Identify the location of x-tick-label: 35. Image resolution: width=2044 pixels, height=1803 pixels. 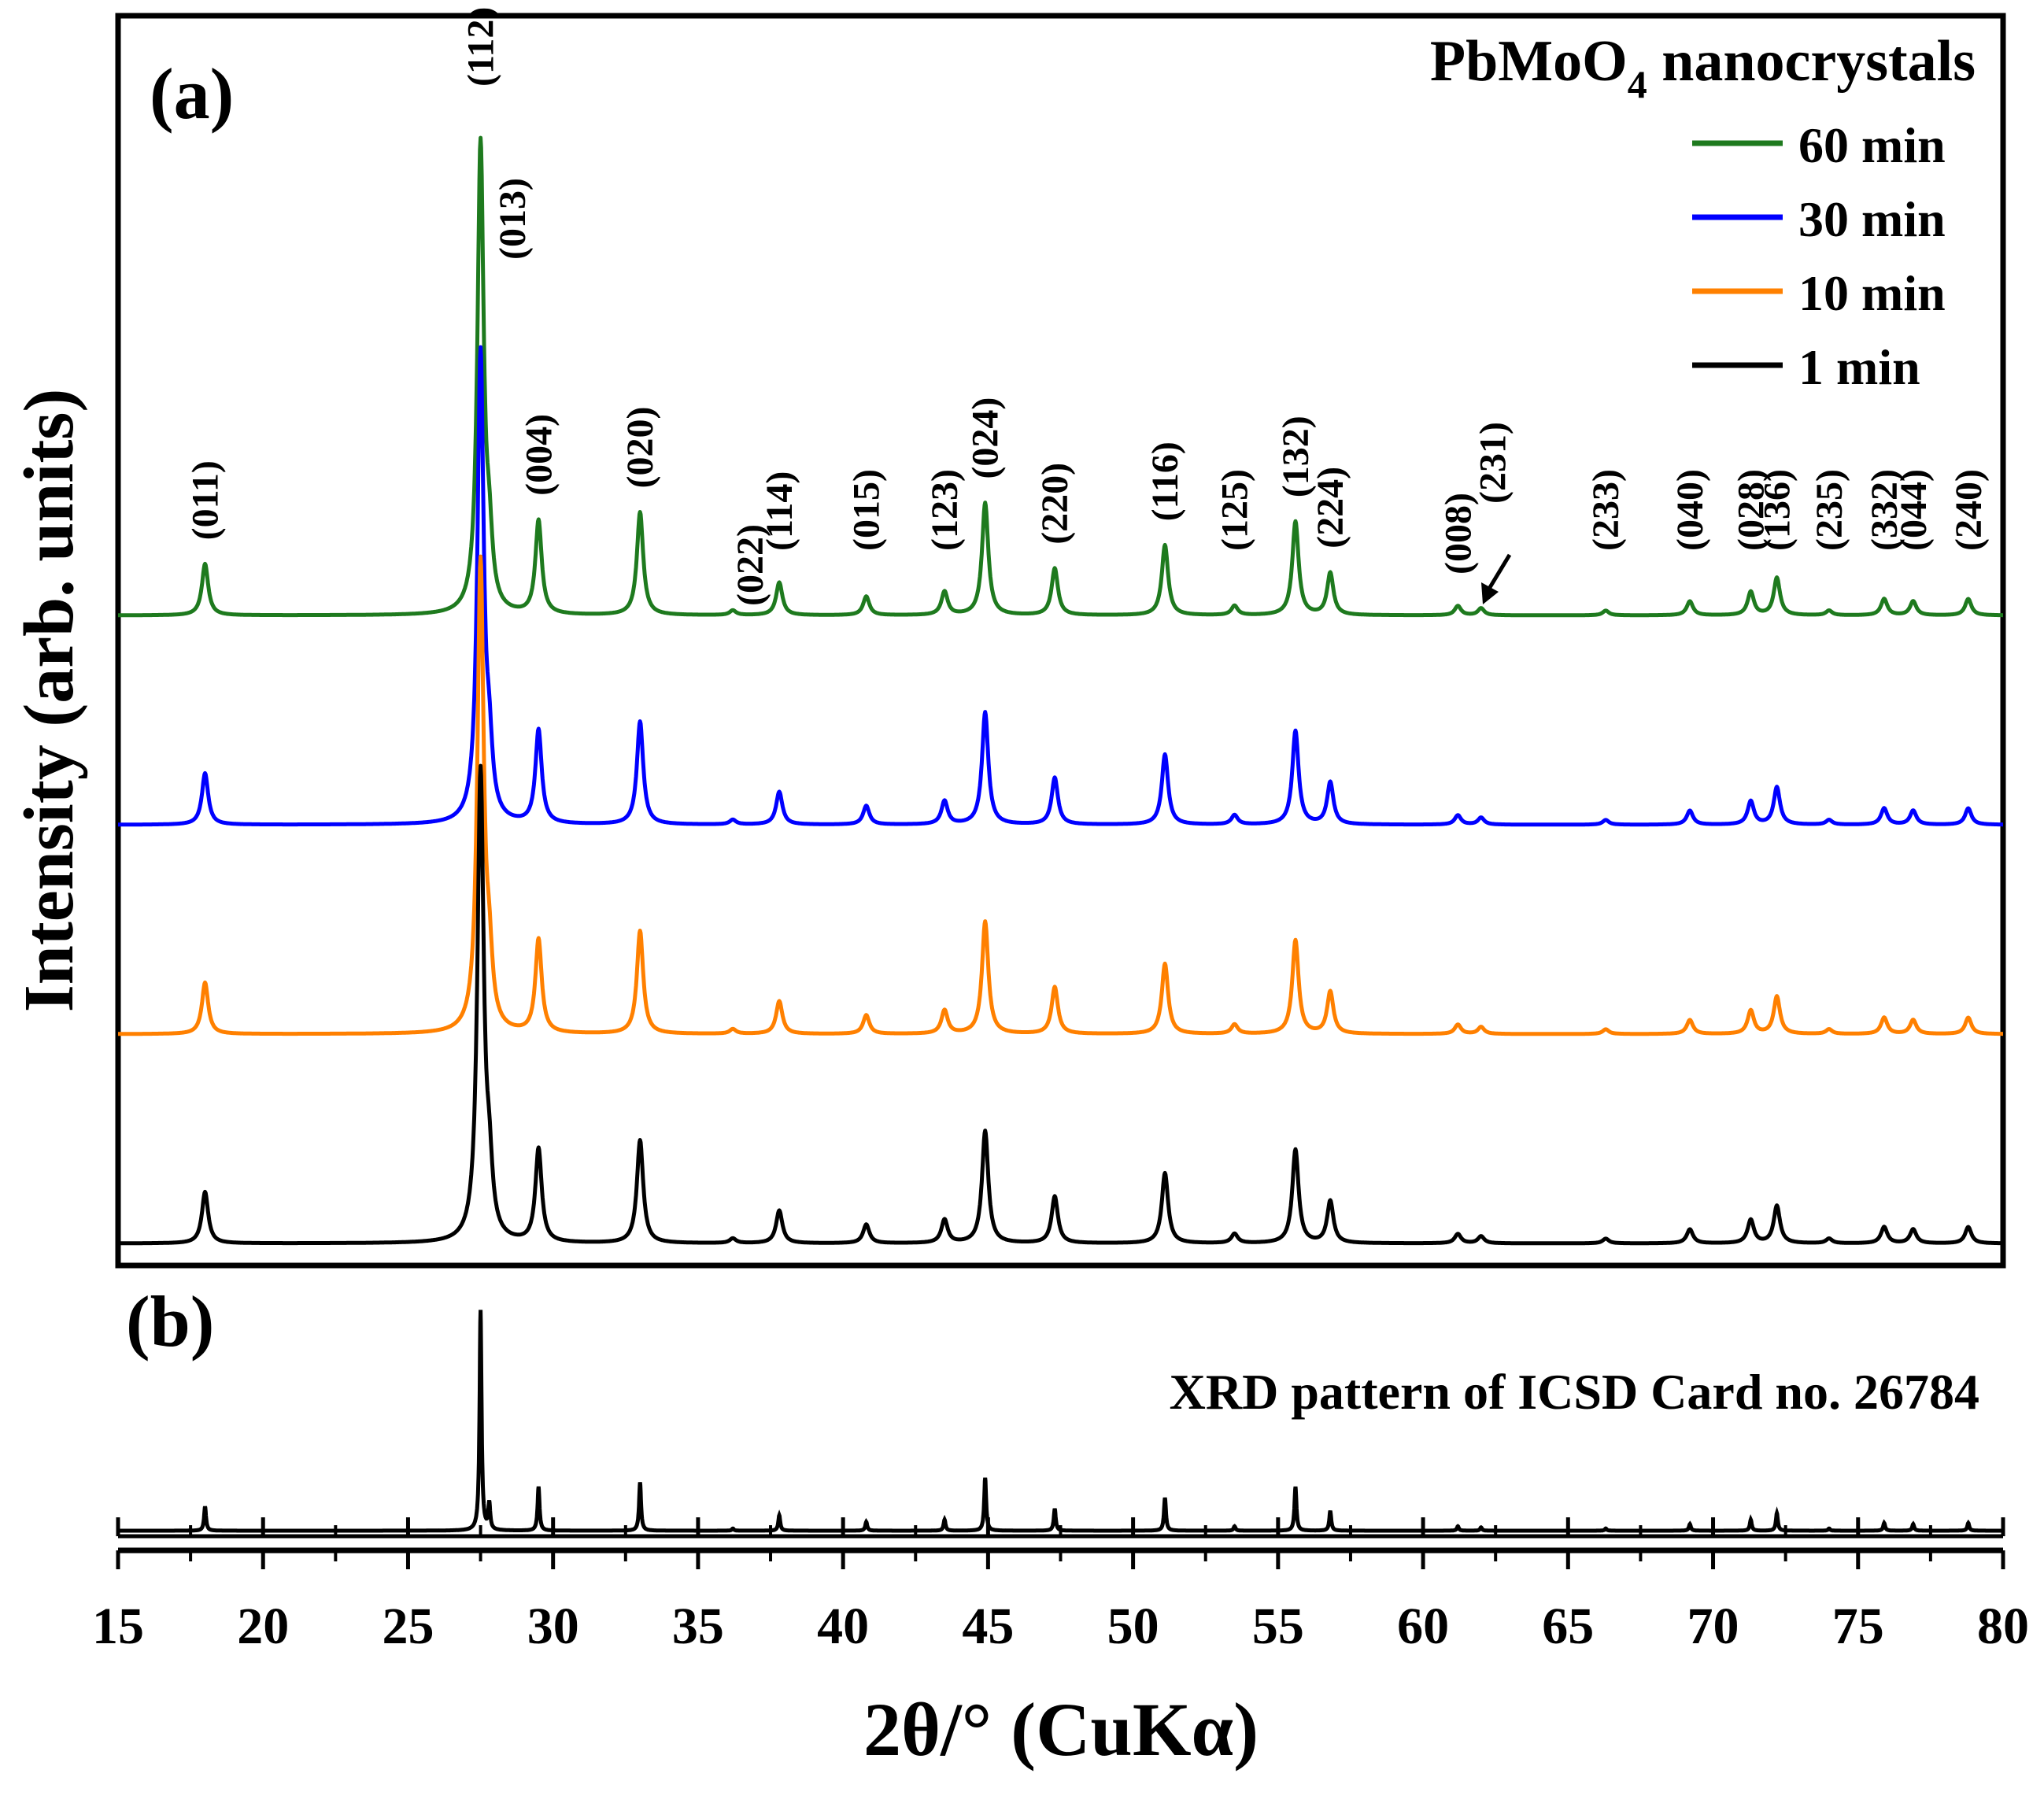
(698, 1626).